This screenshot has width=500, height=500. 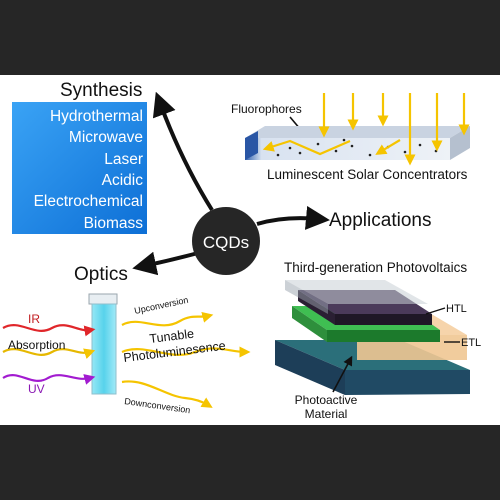 I want to click on upconversion-arrow, so click(x=167, y=319).